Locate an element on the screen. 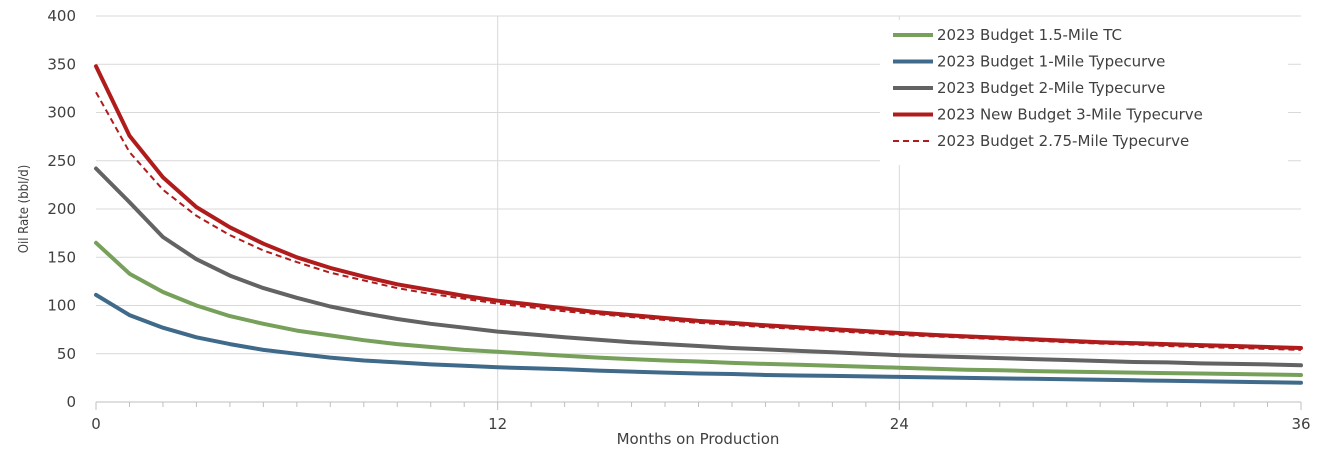 This screenshot has height=449, width=1334. y-tick-label-0: 0 is located at coordinates (71, 402).